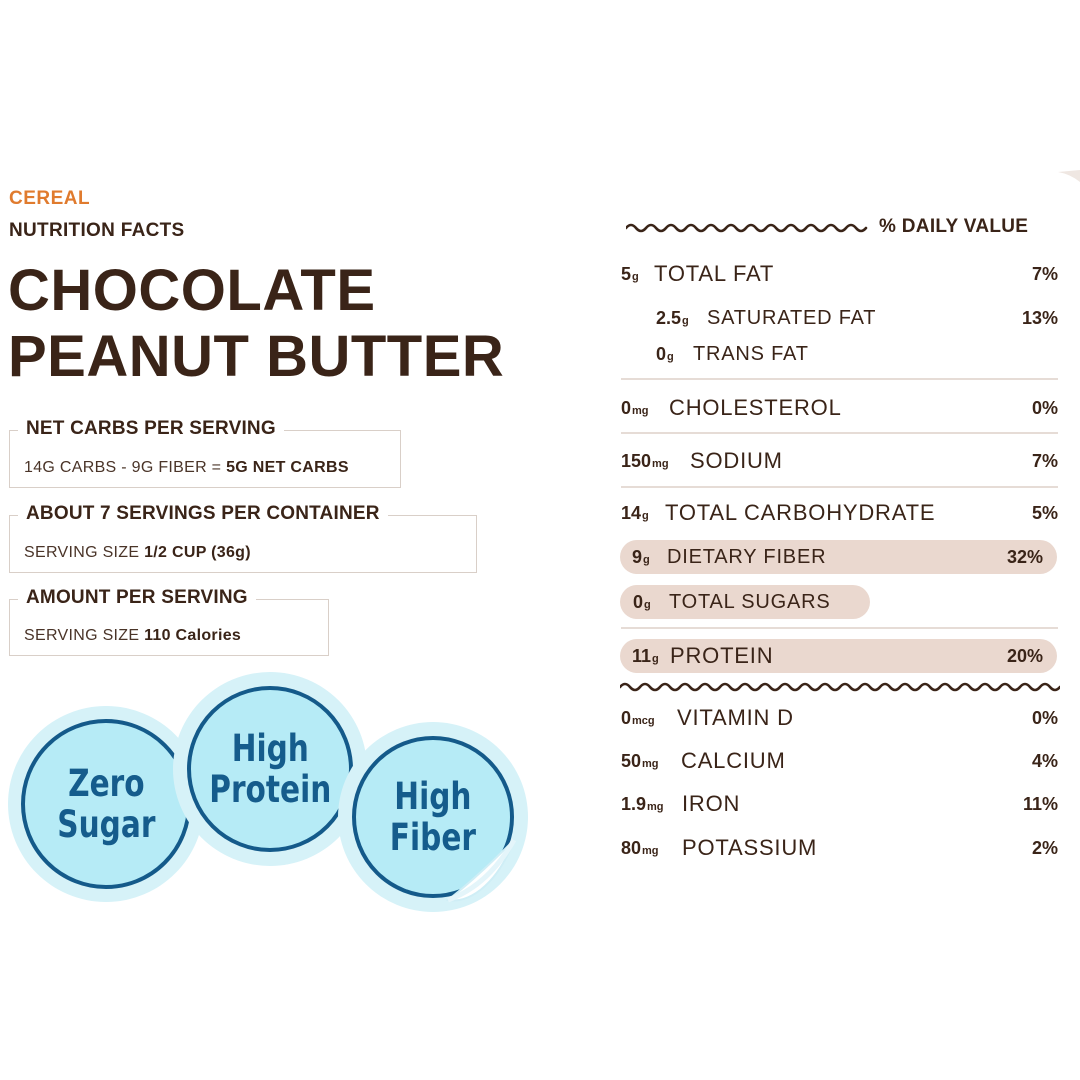  I want to click on amount-unit: mcg, so click(643, 721).